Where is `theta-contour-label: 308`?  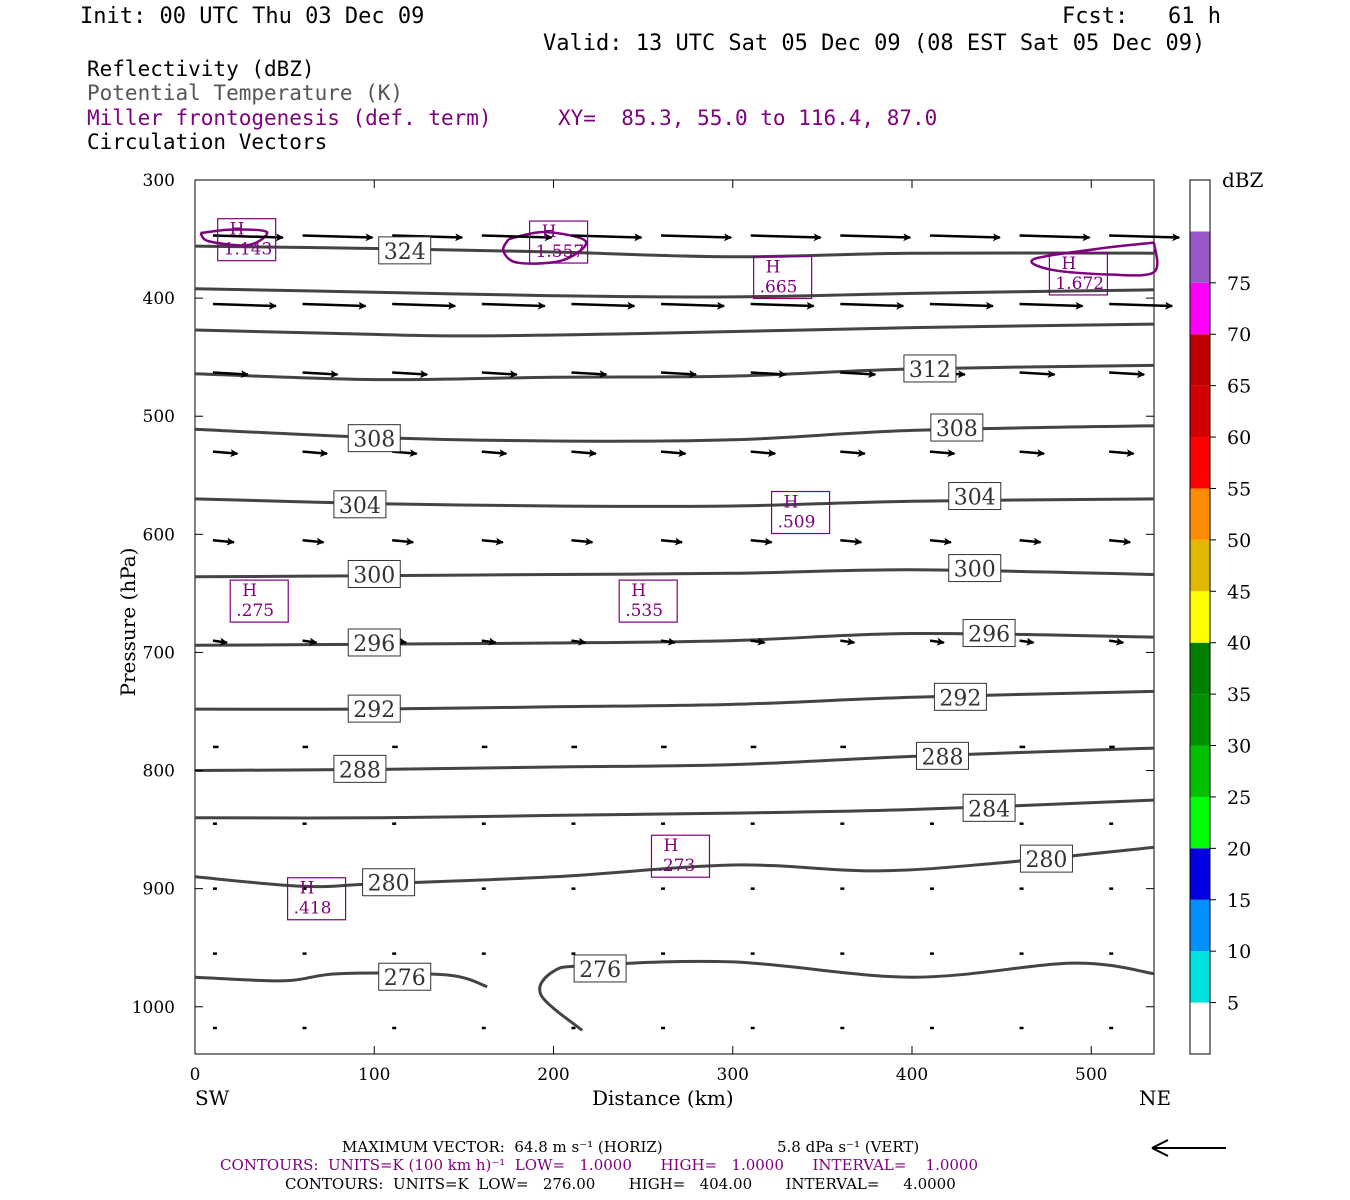 theta-contour-label: 308 is located at coordinates (374, 440).